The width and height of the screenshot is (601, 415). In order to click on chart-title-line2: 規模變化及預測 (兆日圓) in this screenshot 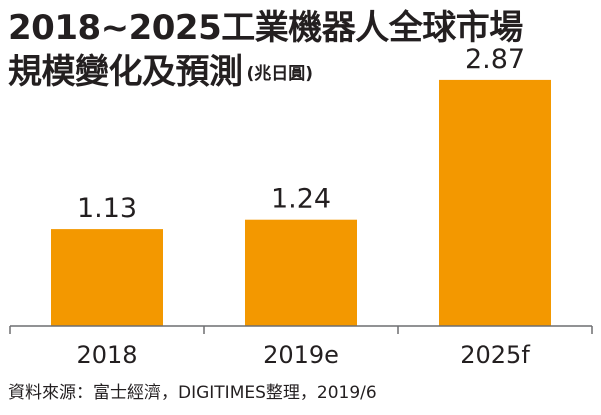, I will do `click(265, 73)`.